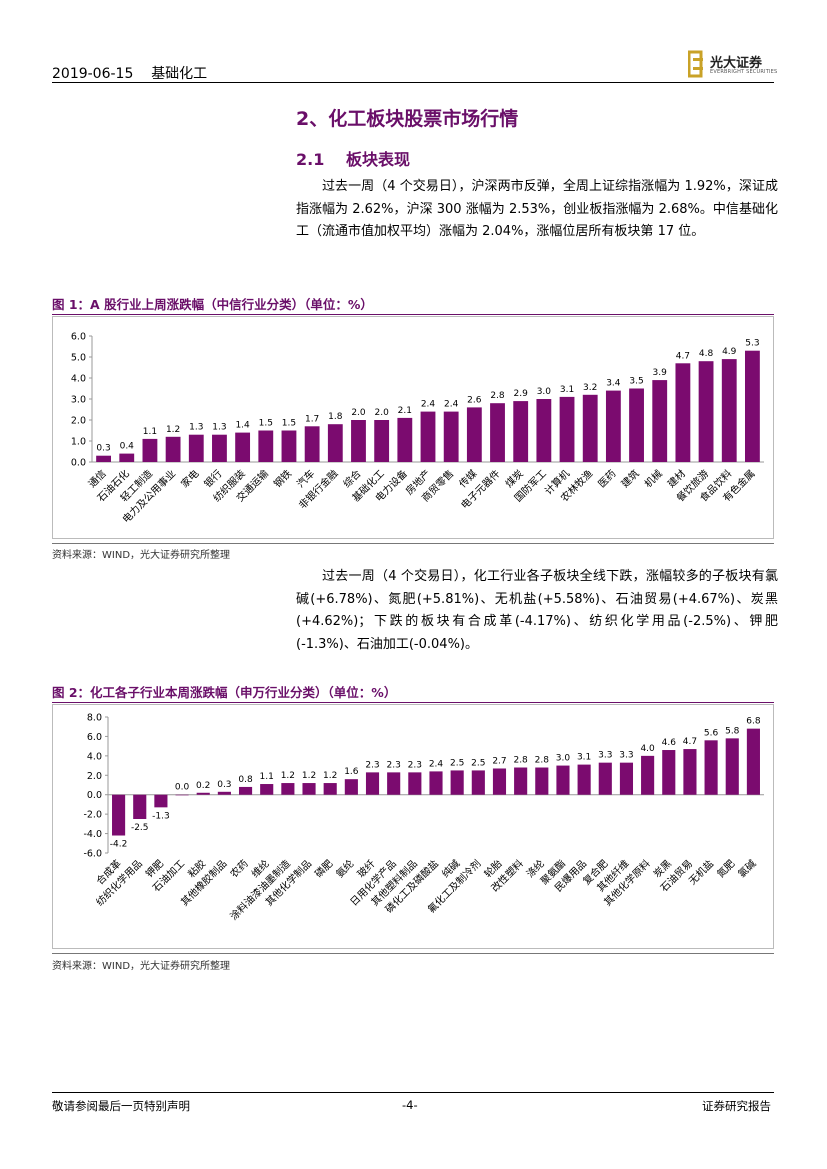 The width and height of the screenshot is (827, 1169). I want to click on chart1-y-tick-label: 0.0, so click(78, 463).